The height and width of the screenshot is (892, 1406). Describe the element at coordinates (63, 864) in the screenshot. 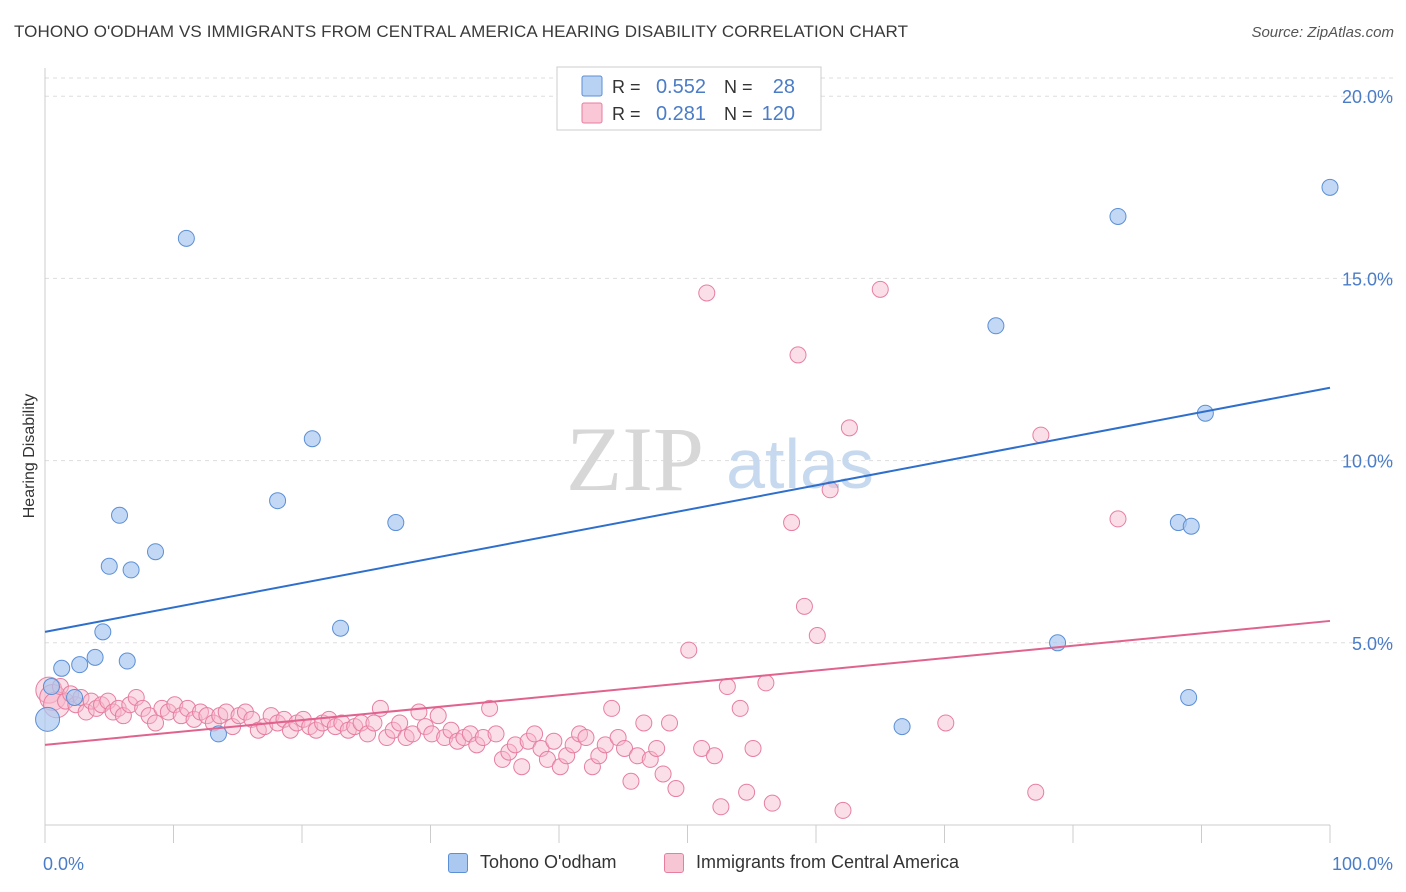

I see `x-tick-label-min: 0.0%` at that location.